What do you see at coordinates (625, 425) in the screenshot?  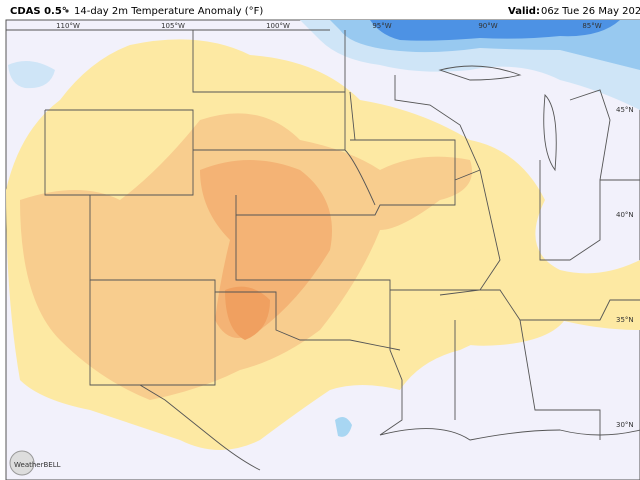 I see `lat-label: 30°N` at bounding box center [625, 425].